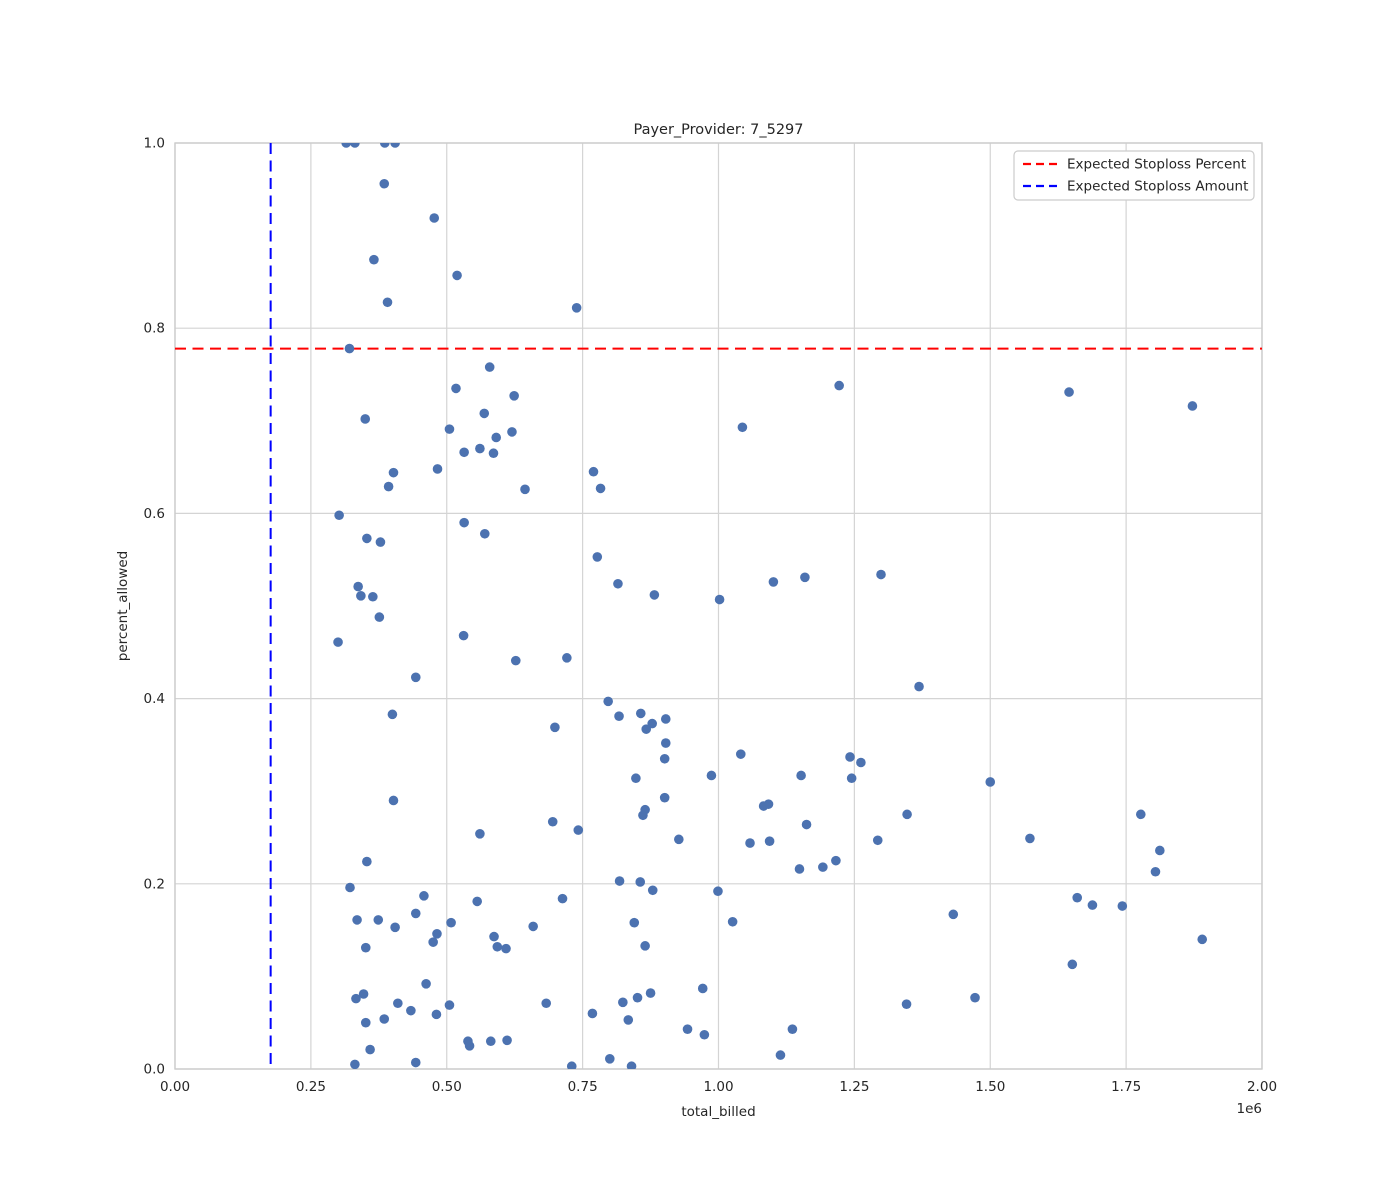 The width and height of the screenshot is (1400, 1200). I want to click on legend-label: Expected Stoploss Amount, so click(1157, 187).